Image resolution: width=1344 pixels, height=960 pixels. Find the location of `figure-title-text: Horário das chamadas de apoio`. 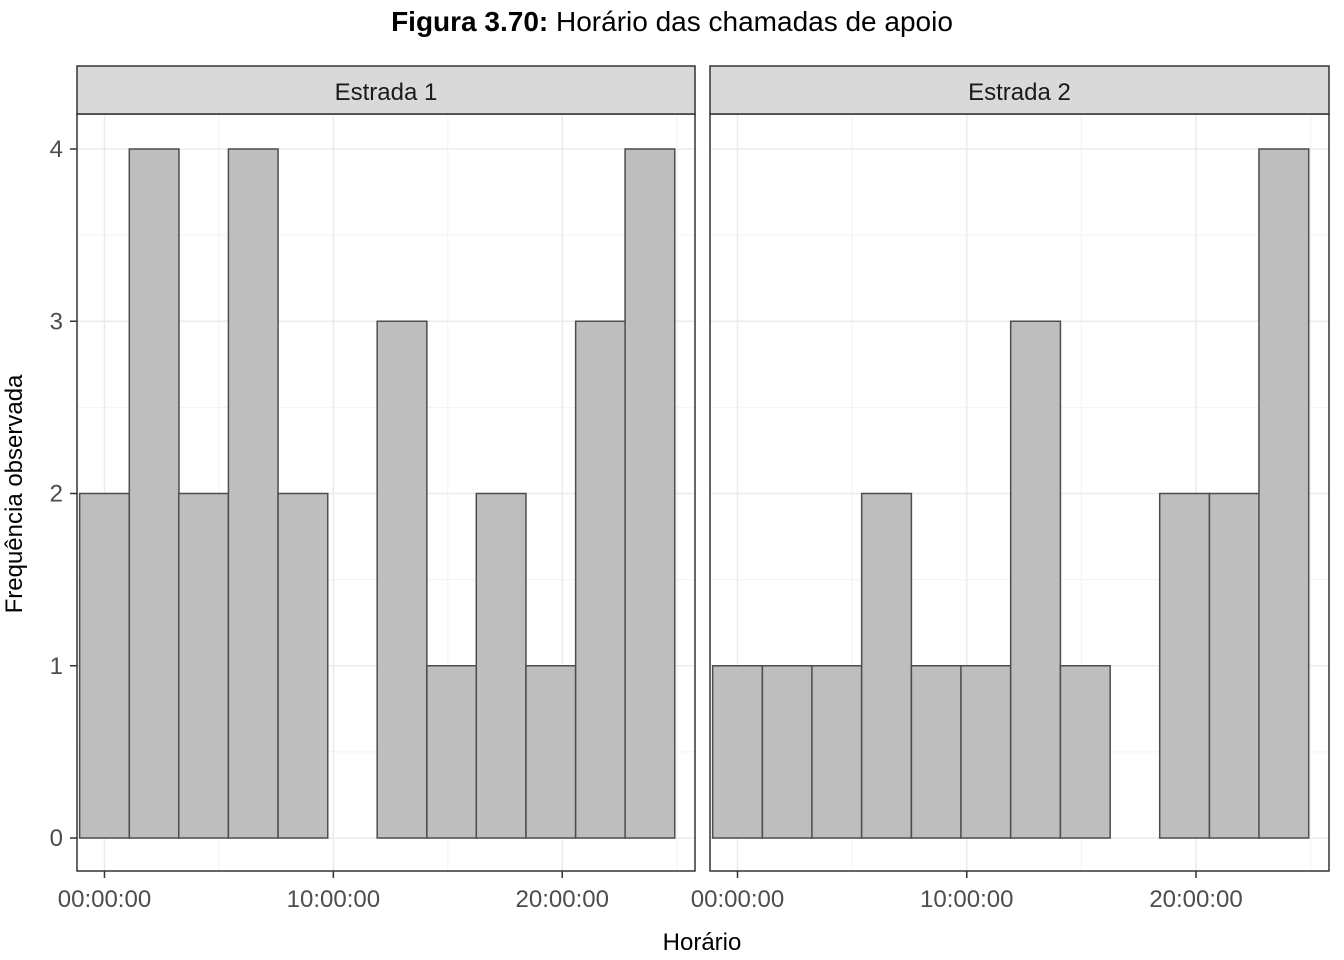

figure-title-text: Horário das chamadas de apoio is located at coordinates (750, 21).